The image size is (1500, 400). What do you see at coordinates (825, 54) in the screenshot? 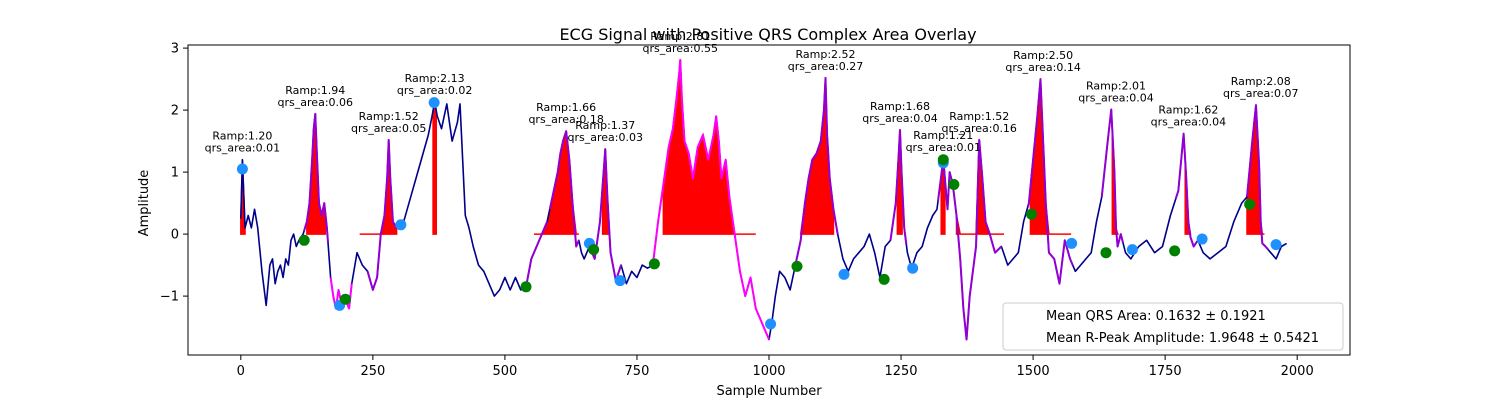
I see `r-peak-amplitude-label: Ramp:2.52` at bounding box center [825, 54].